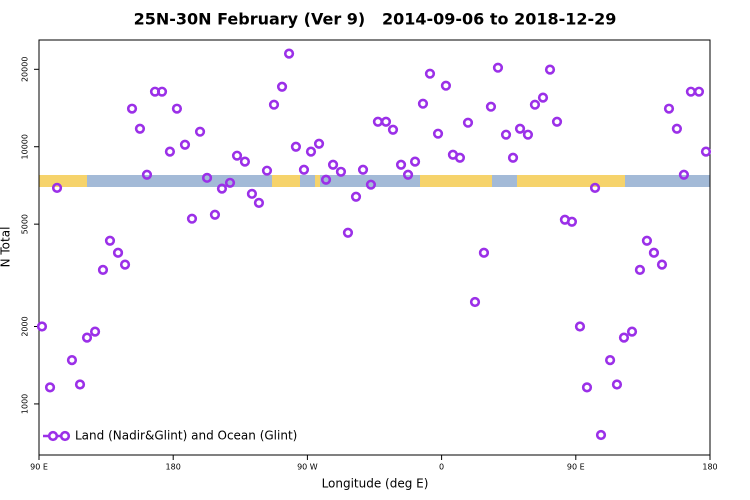 The height and width of the screenshot is (500, 750). What do you see at coordinates (25, 224) in the screenshot?
I see `y-tick-label: 5000` at bounding box center [25, 224].